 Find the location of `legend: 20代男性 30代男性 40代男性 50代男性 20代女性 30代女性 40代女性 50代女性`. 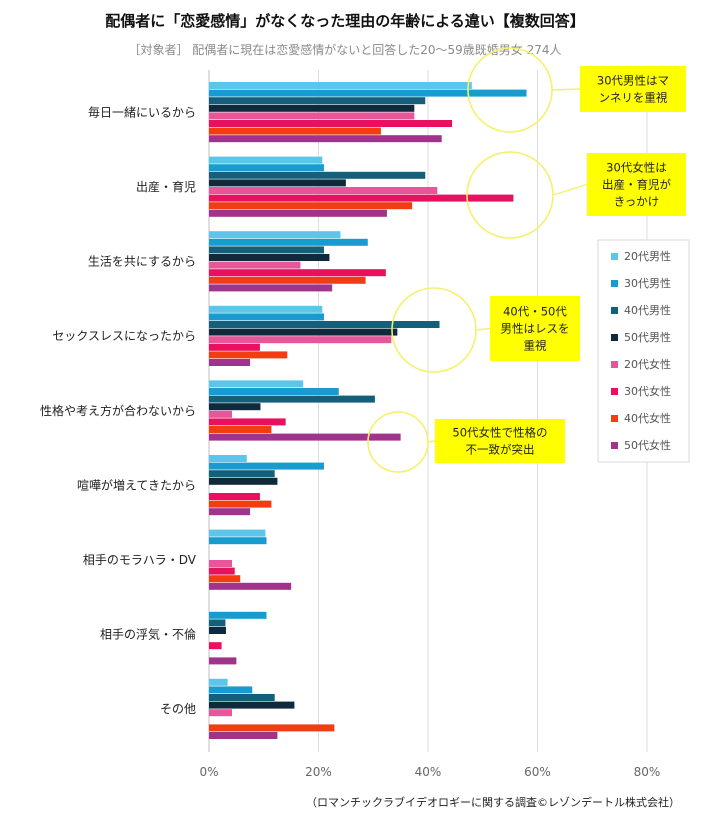

legend: 20代男性 30代男性 40代男性 50代男性 20代女性 30代女性 40代女性 50代女性 is located at coordinates (643, 351).